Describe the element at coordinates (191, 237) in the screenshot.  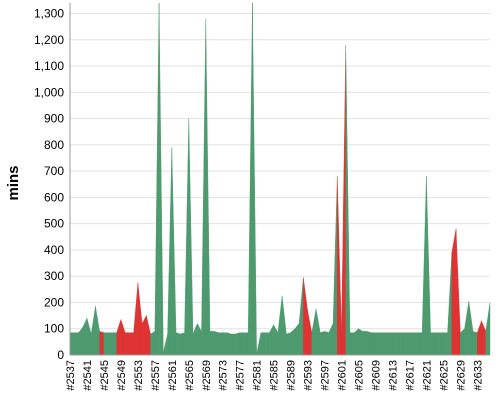
I see `build-2565-duration` at that location.